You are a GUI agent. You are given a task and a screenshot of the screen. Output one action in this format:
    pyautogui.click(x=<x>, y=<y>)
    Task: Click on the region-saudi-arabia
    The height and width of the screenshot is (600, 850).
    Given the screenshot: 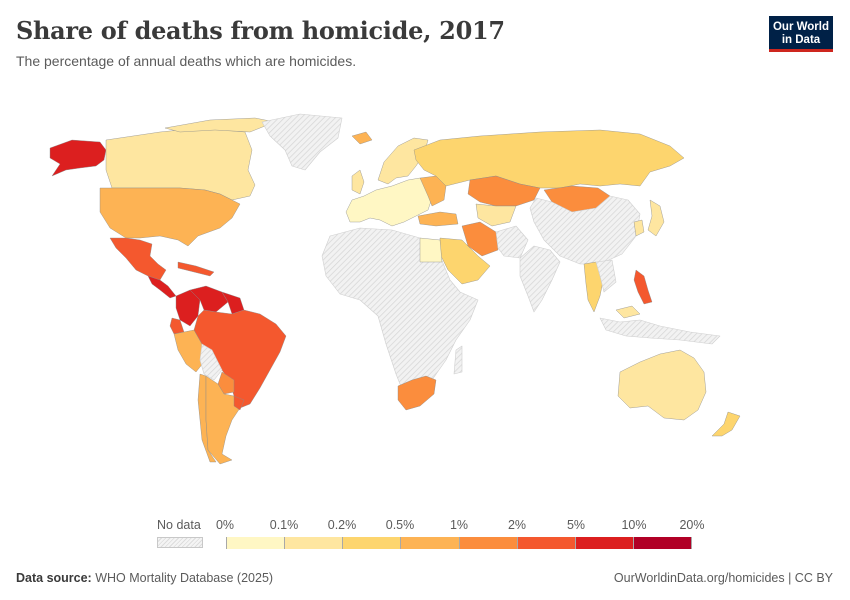 What is the action you would take?
    pyautogui.click(x=465, y=261)
    